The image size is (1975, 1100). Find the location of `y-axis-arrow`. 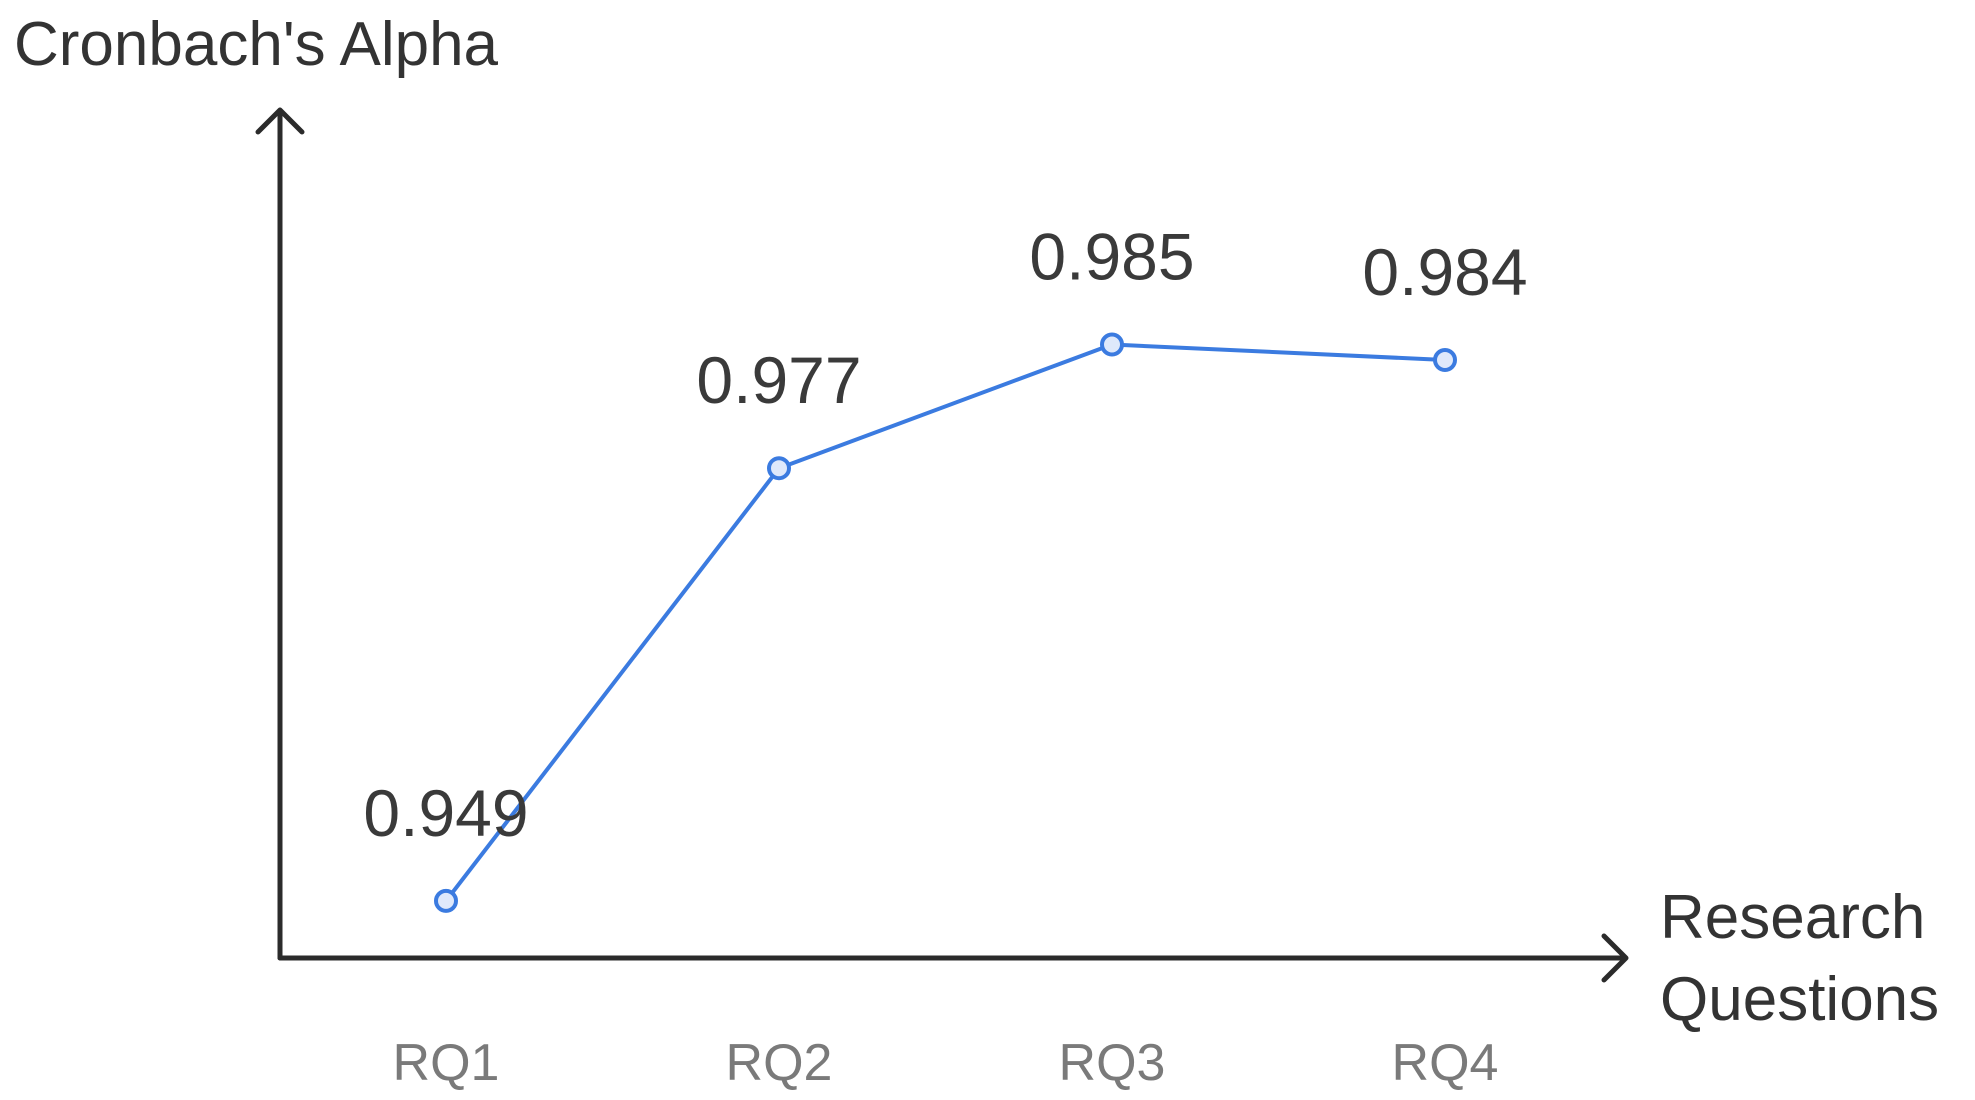

y-axis-arrow is located at coordinates (280, 121).